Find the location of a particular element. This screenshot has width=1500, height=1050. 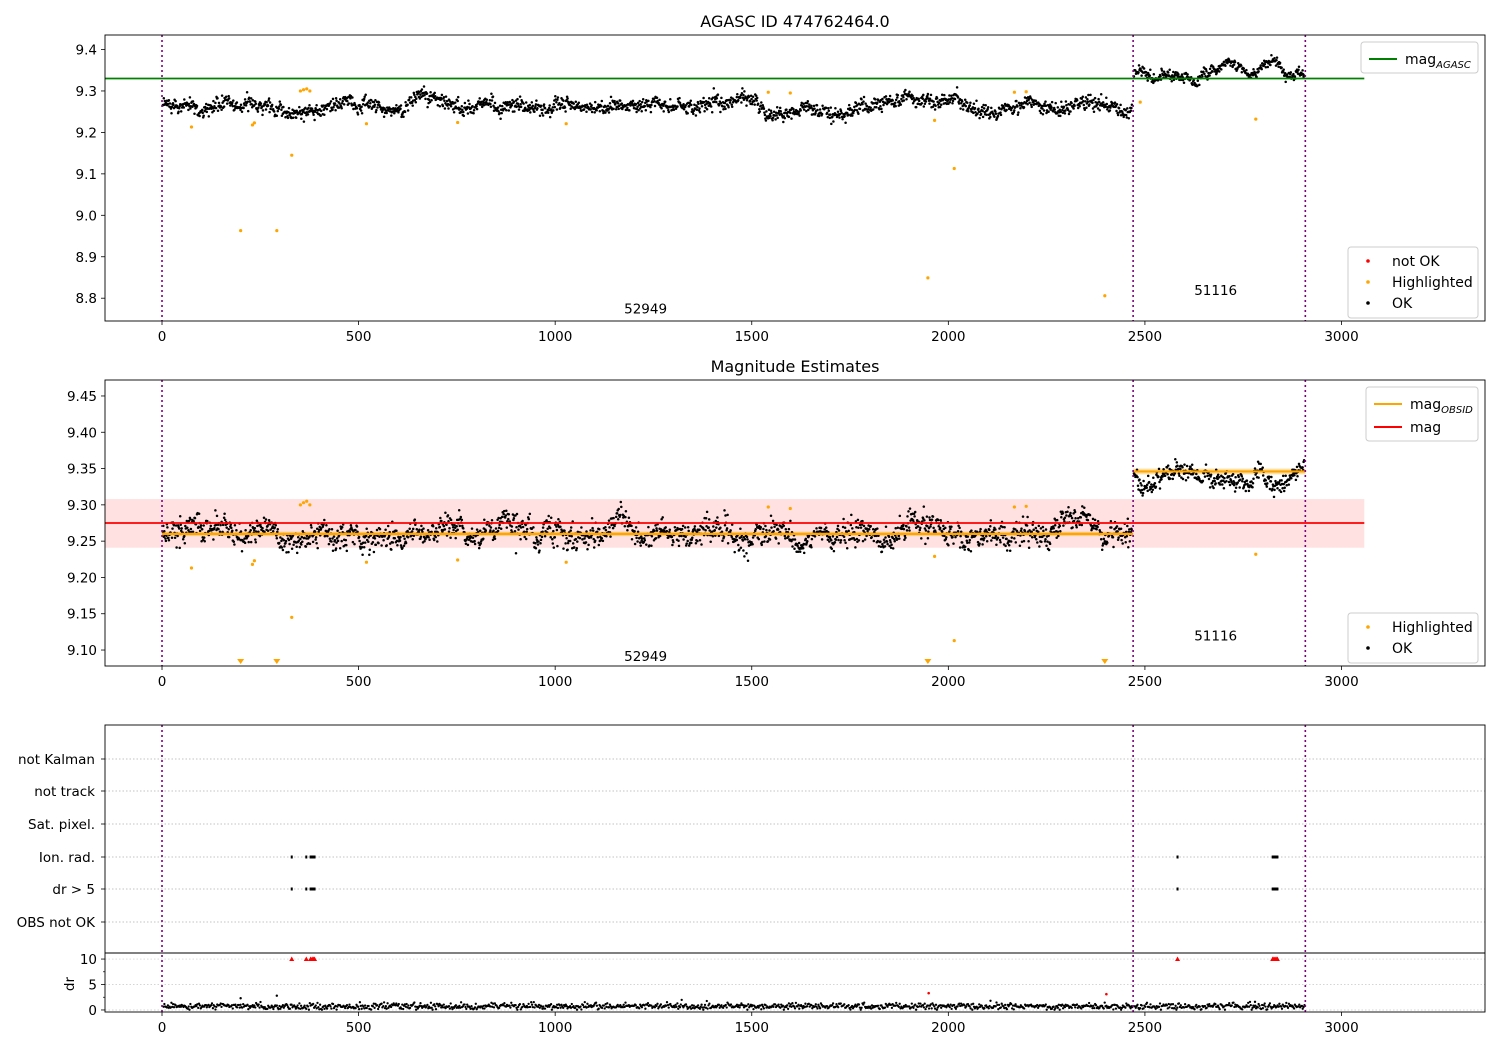

flag-row-label: dr > 5 is located at coordinates (73, 890).